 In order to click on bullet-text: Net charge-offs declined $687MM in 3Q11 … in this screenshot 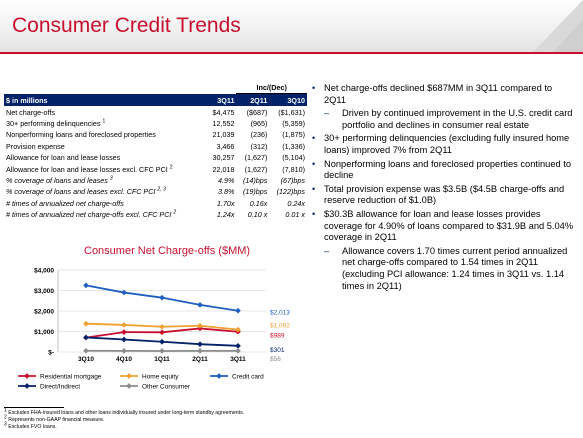, I will do `click(438, 94)`.